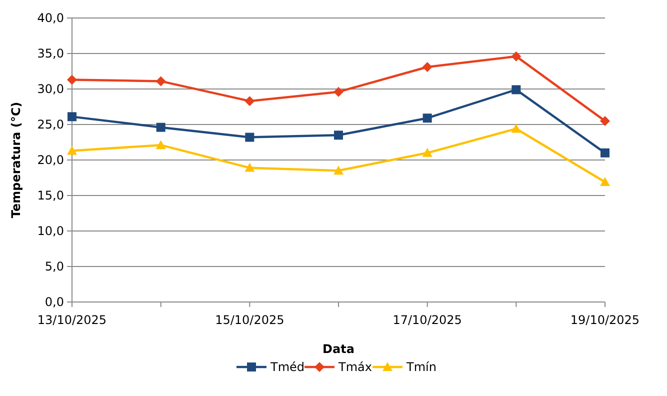 This screenshot has height=396, width=667. Describe the element at coordinates (54, 267) in the screenshot. I see `y-tick-label: 5,0` at that location.